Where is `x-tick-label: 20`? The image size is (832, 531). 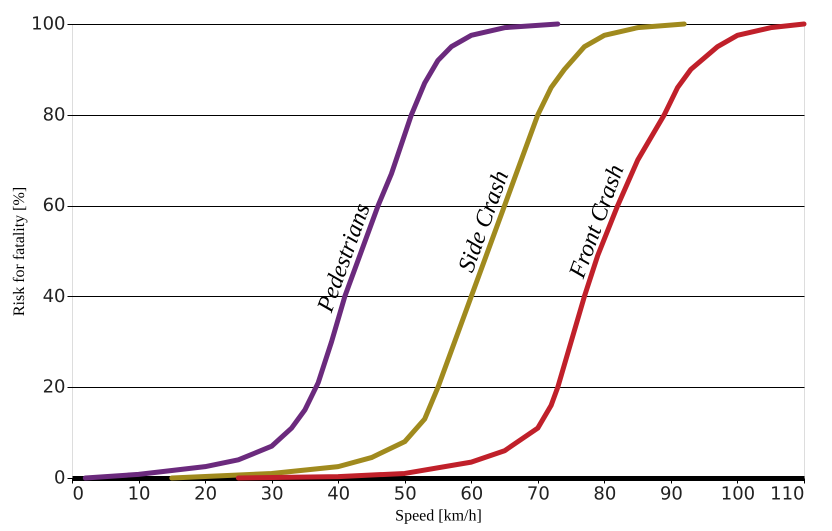
x-tick-label: 20 is located at coordinates (206, 494).